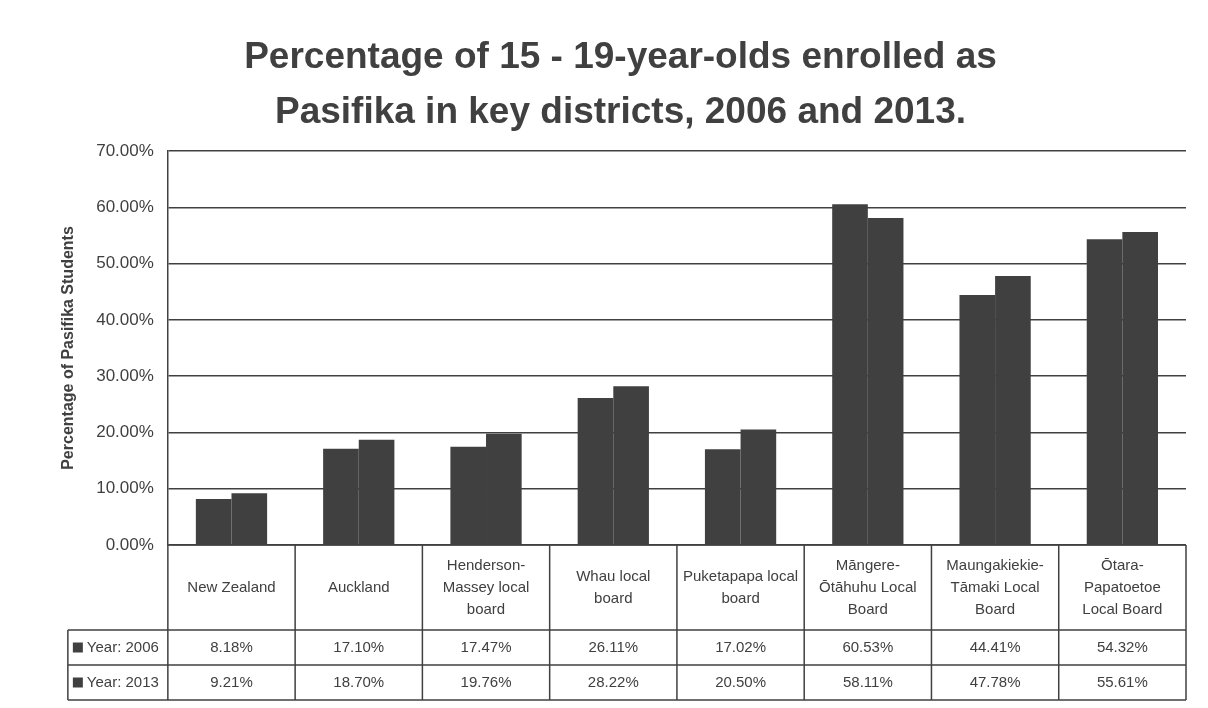 The height and width of the screenshot is (708, 1208). Describe the element at coordinates (741, 586) in the screenshot. I see `x-tick-label: Puketapapa local board` at that location.